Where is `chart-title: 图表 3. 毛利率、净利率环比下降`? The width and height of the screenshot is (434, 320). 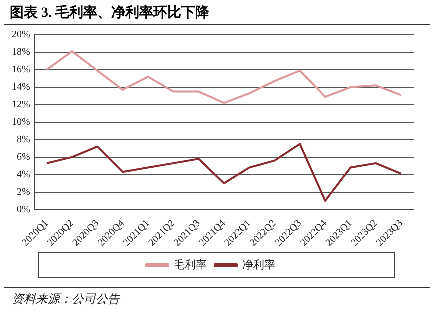
chart-title: 图表 3. 毛利率、净利率环比下降 is located at coordinates (217, 12).